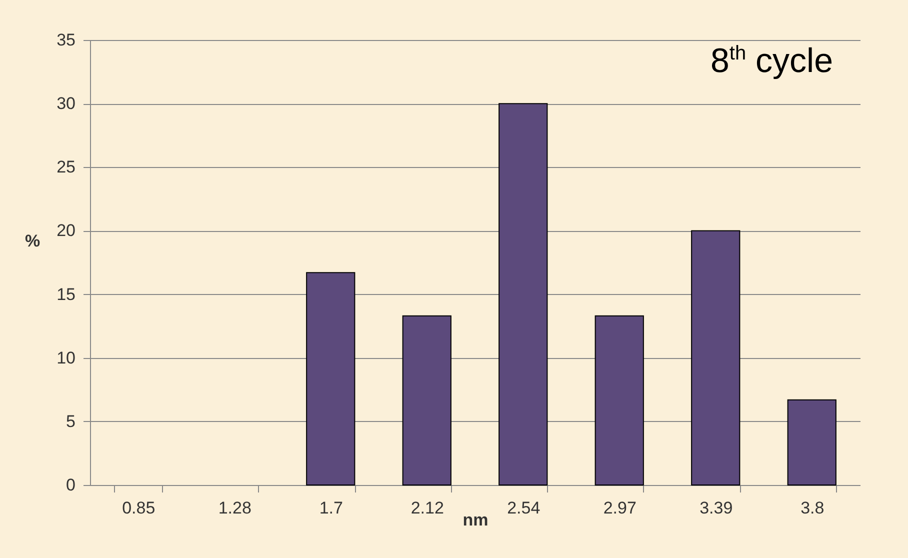  Describe the element at coordinates (331, 508) in the screenshot. I see `x-tick-label: 1.7` at that location.